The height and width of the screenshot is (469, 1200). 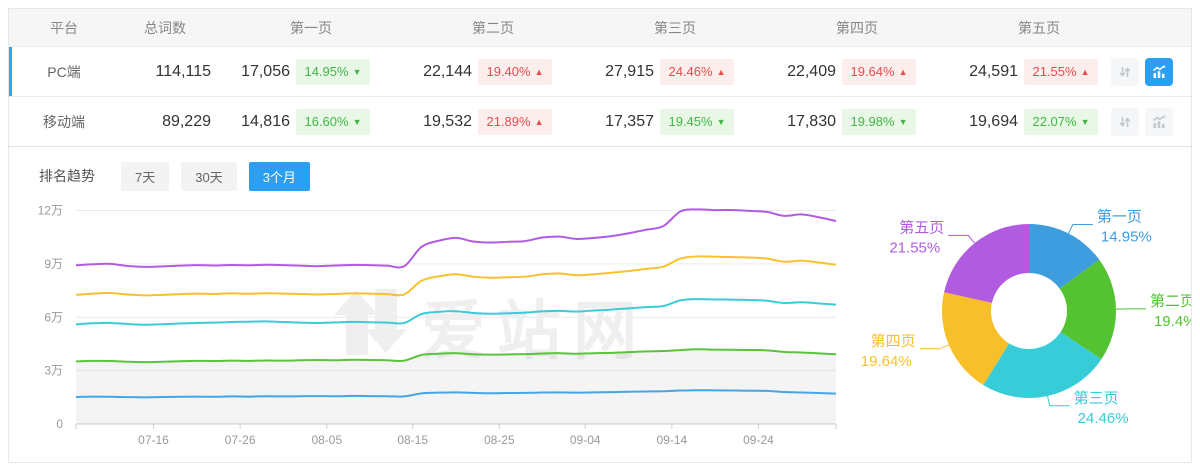 What do you see at coordinates (515, 71) in the screenshot?
I see `page2-change-badge: 19.40% ▲` at bounding box center [515, 71].